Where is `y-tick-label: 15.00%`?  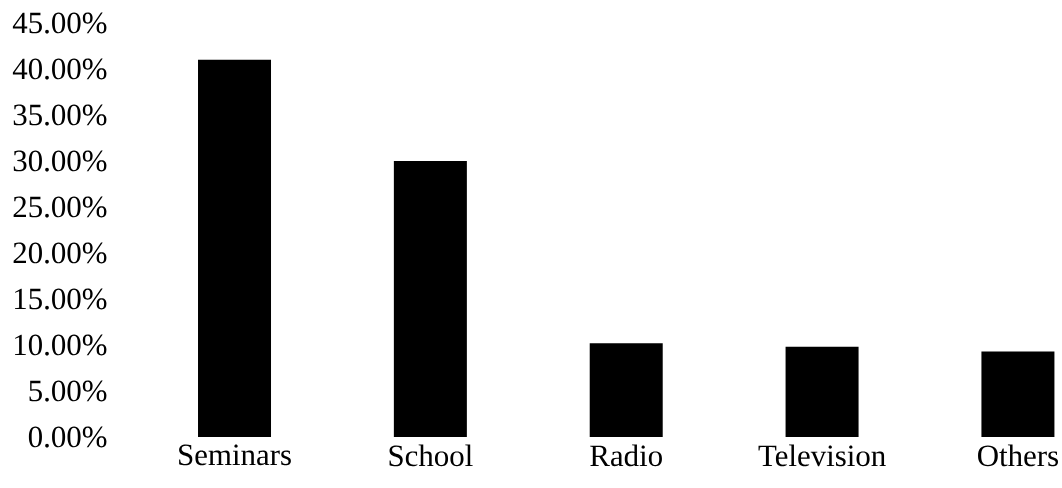
y-tick-label: 15.00% is located at coordinates (60, 299).